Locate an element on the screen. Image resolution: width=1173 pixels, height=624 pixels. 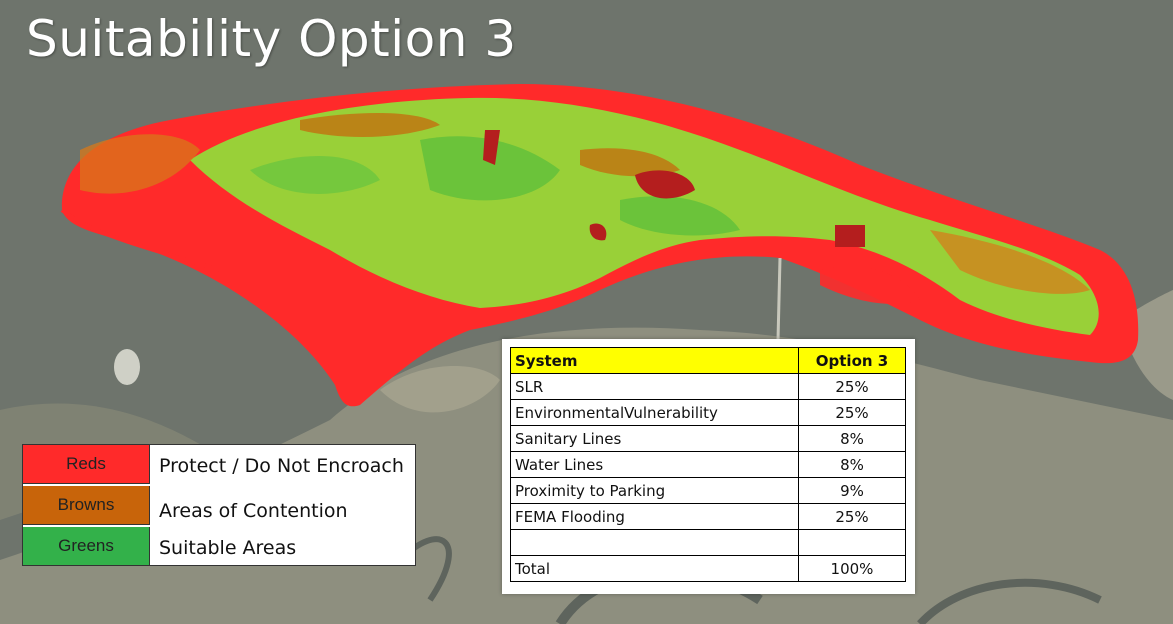
row-value: 9% is located at coordinates (852, 490).